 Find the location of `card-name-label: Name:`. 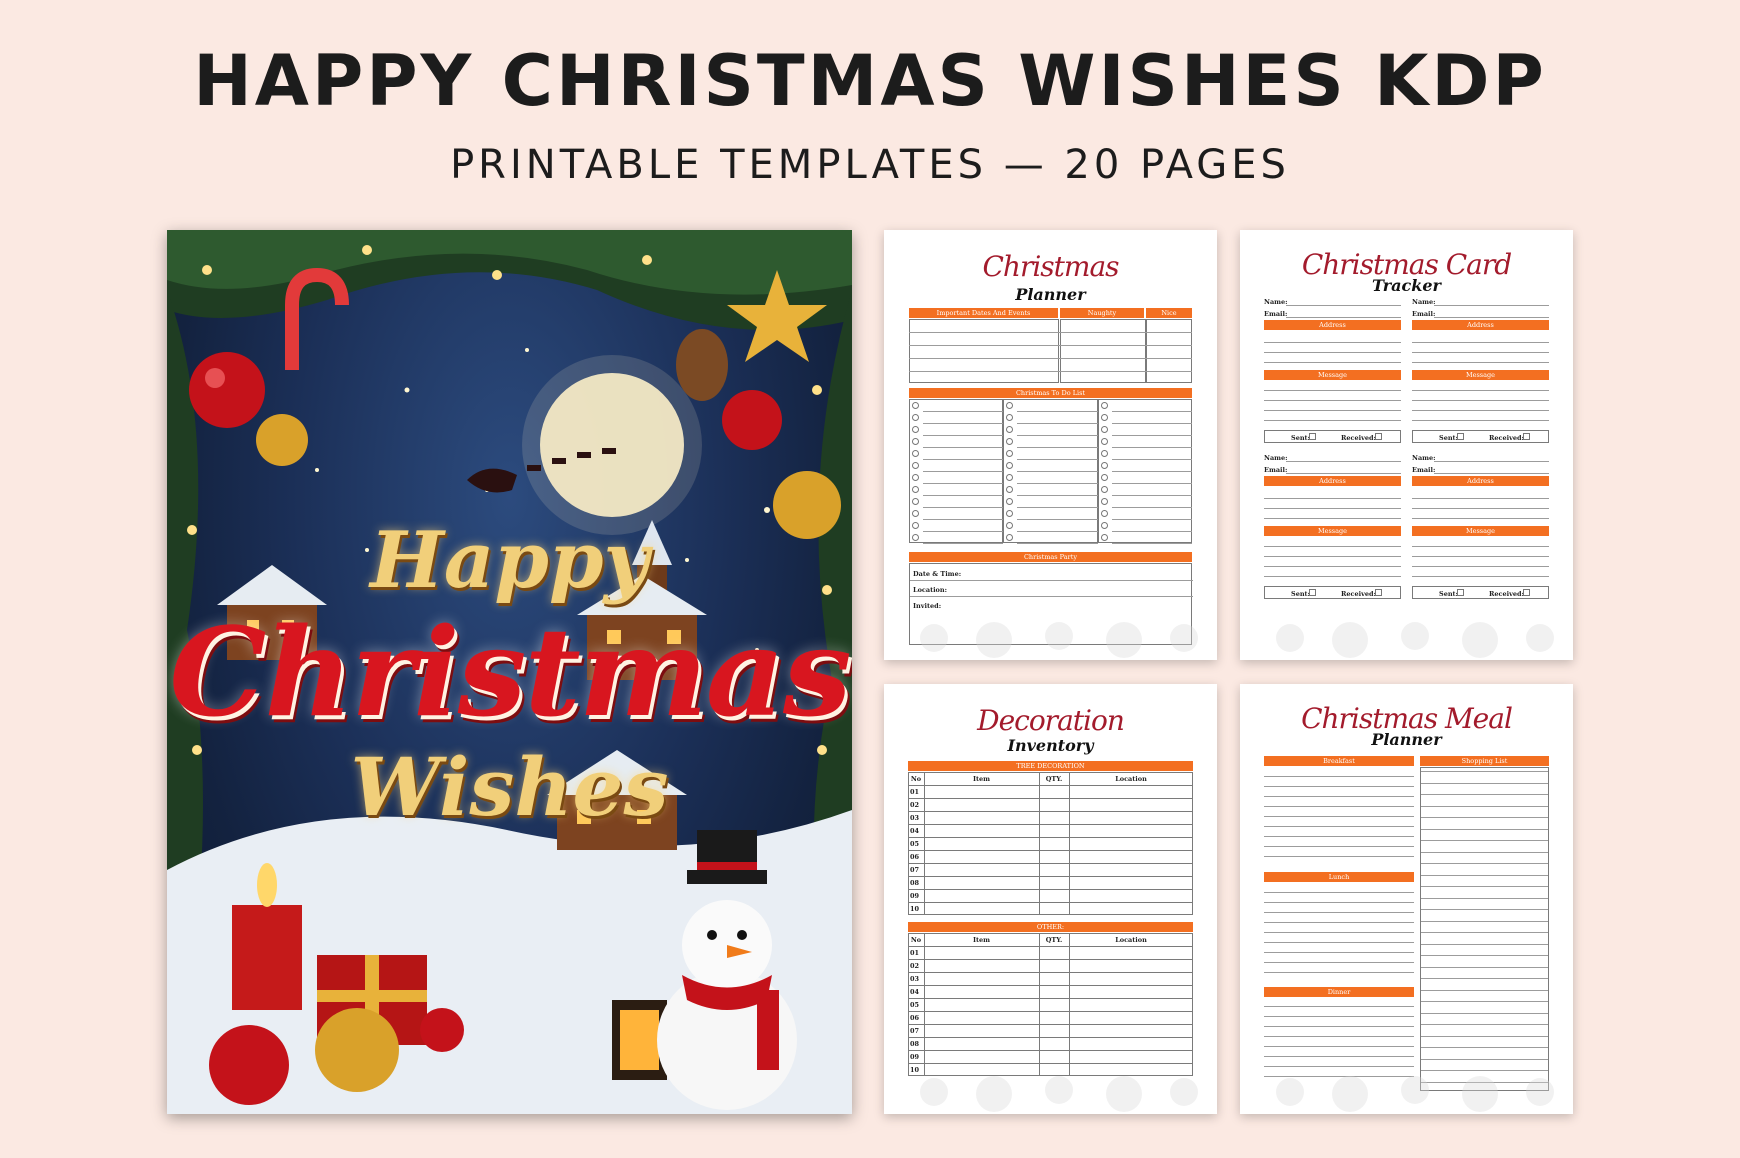

card-name-label: Name: is located at coordinates (1424, 458).